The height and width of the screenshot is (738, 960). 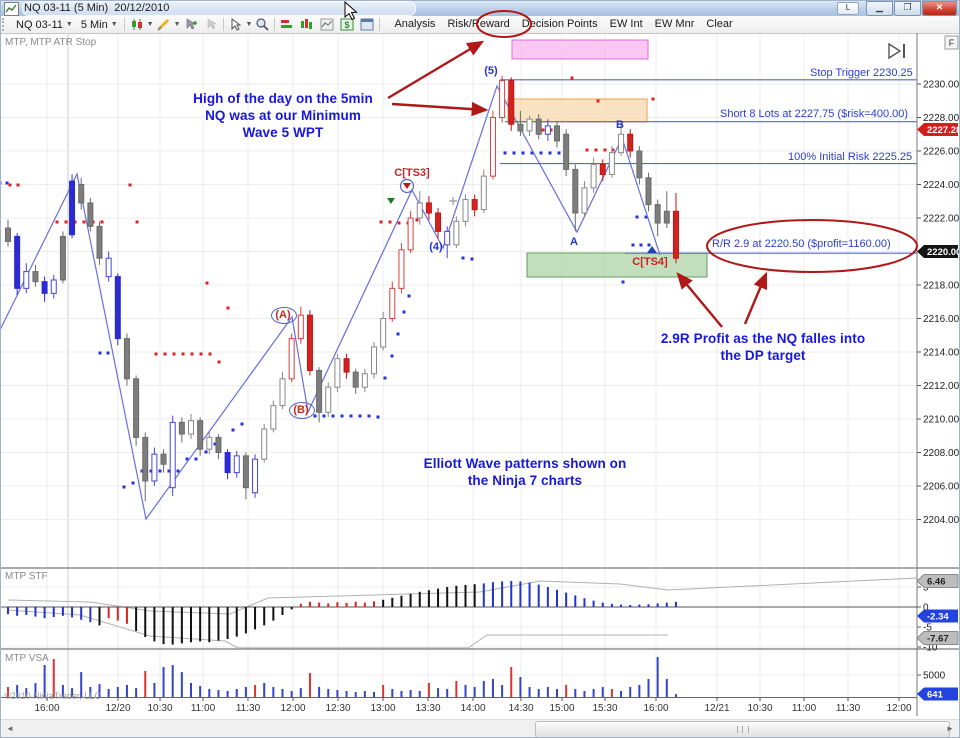 I want to click on data-series-button, so click(x=307, y=24).